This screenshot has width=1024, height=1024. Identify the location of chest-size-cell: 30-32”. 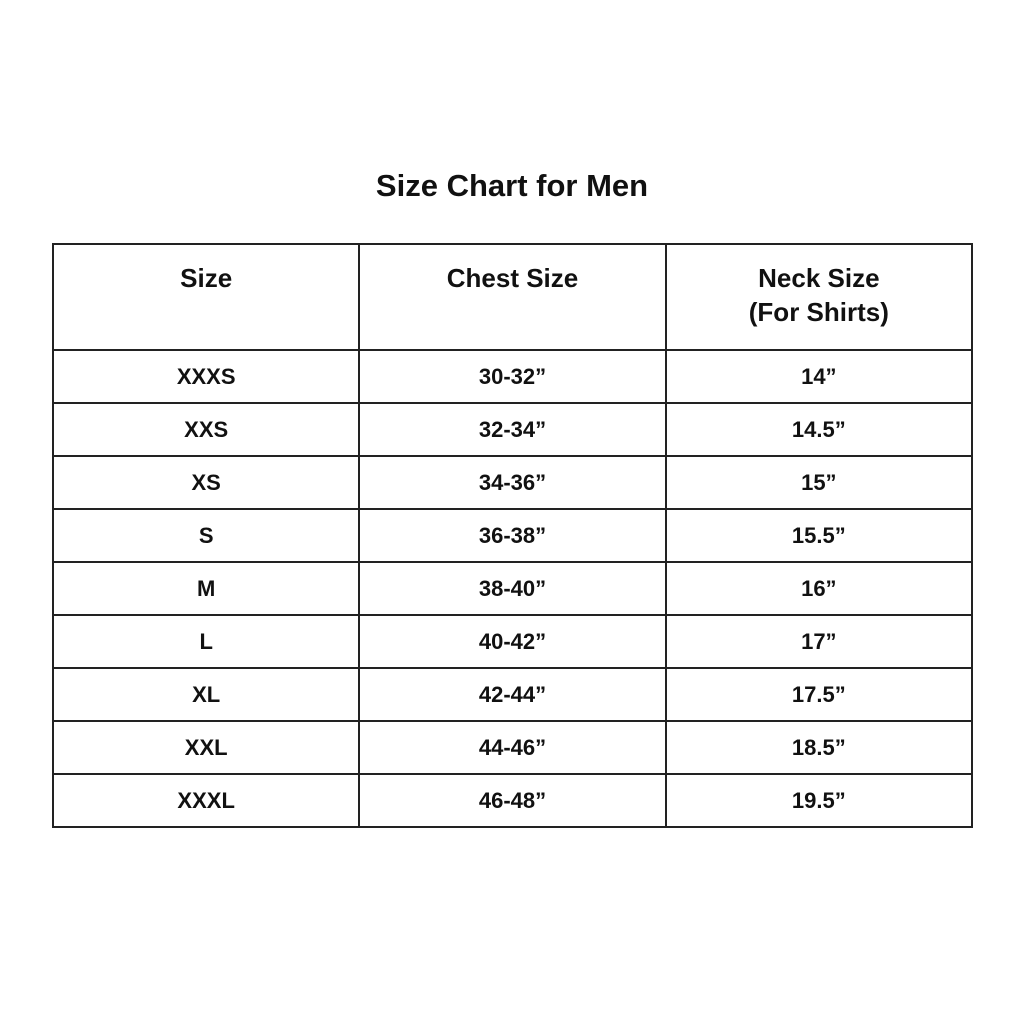
(512, 376).